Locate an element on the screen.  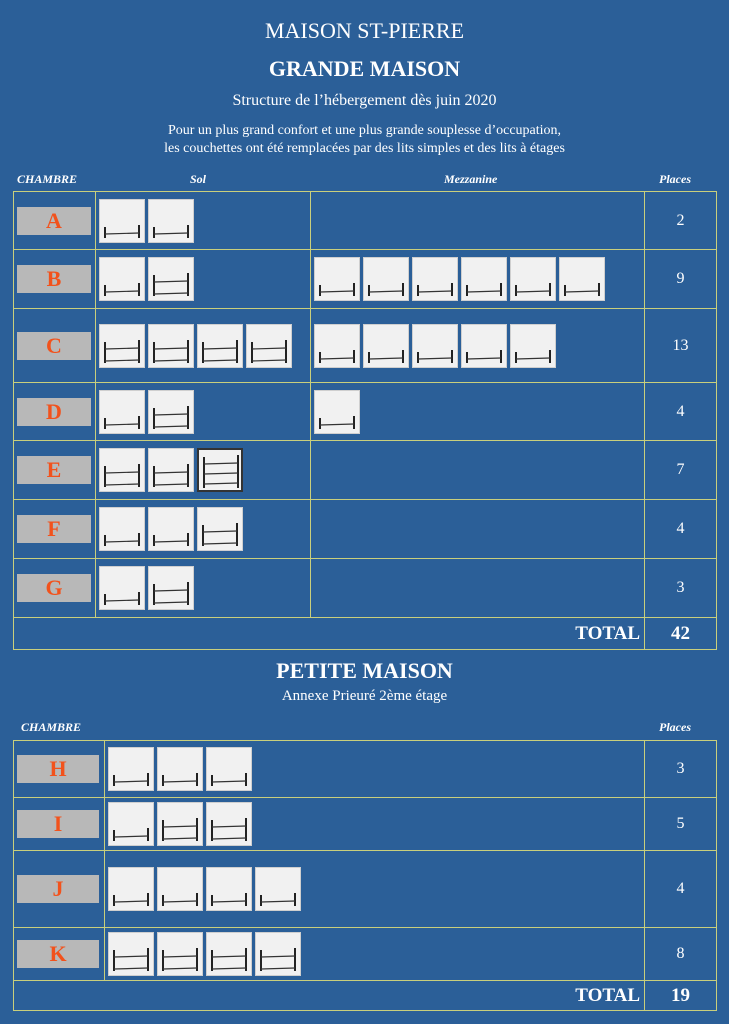
total-row: TOTAL 19 is located at coordinates (365, 995).